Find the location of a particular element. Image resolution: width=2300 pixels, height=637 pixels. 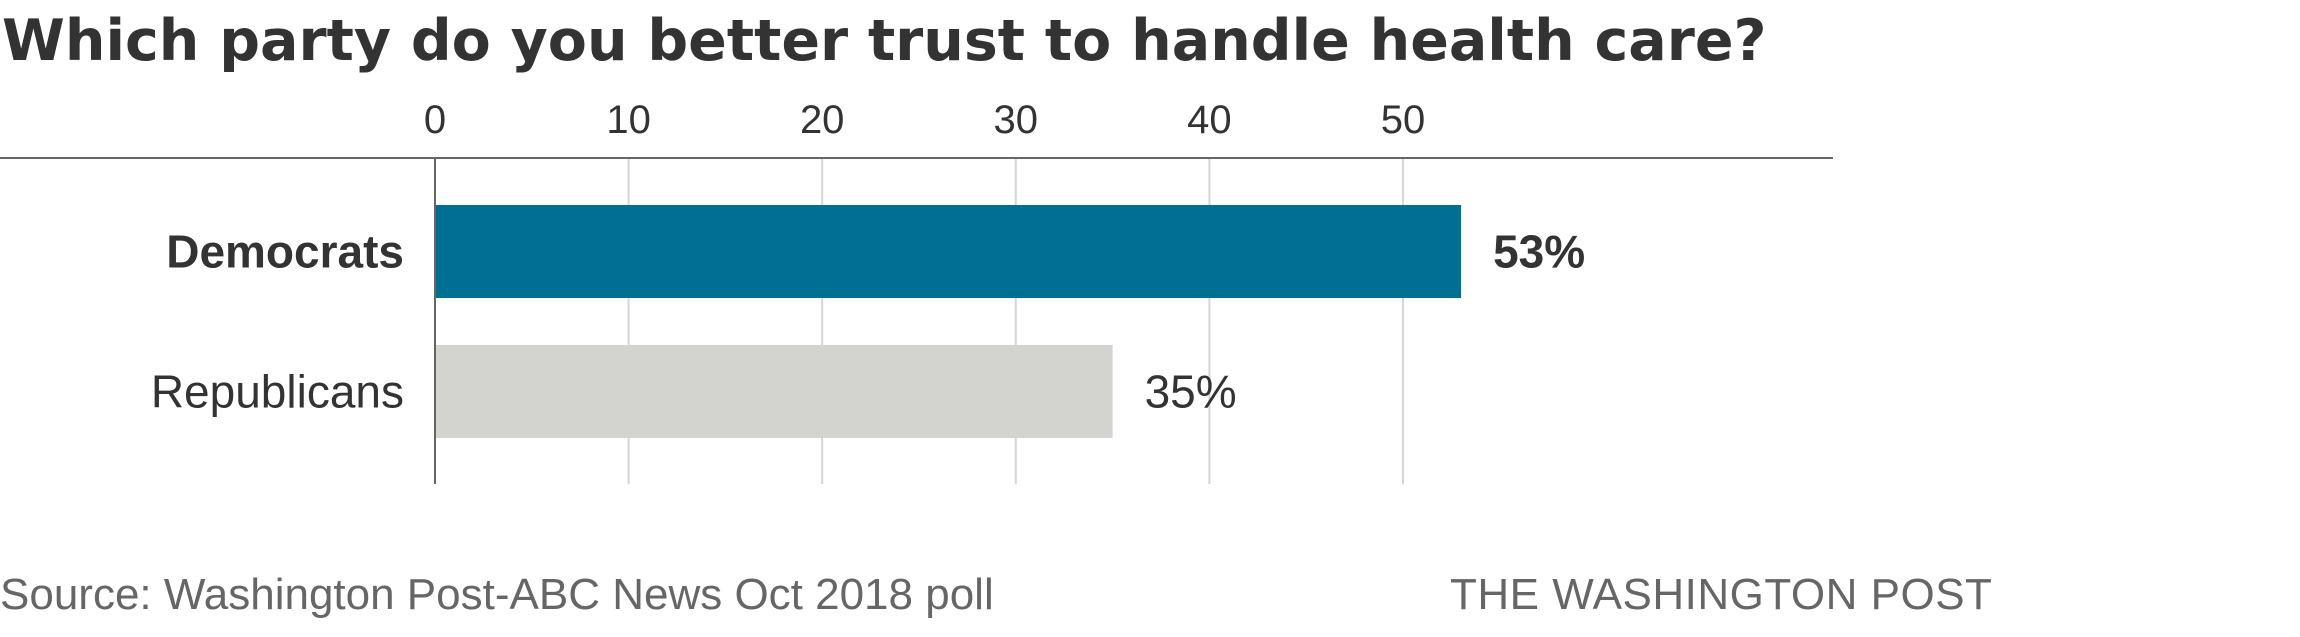

x-tick-label: 50 is located at coordinates (1403, 120).